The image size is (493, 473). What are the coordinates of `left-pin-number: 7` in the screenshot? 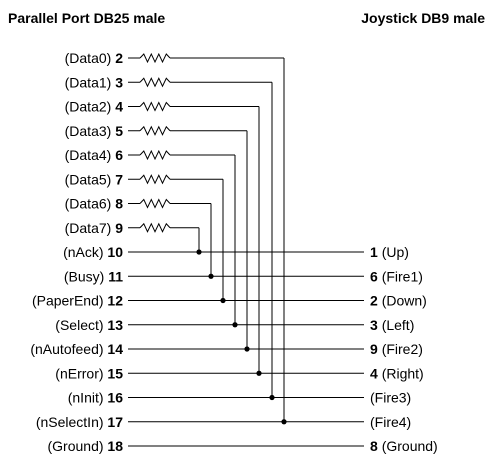 It's located at (119, 179).